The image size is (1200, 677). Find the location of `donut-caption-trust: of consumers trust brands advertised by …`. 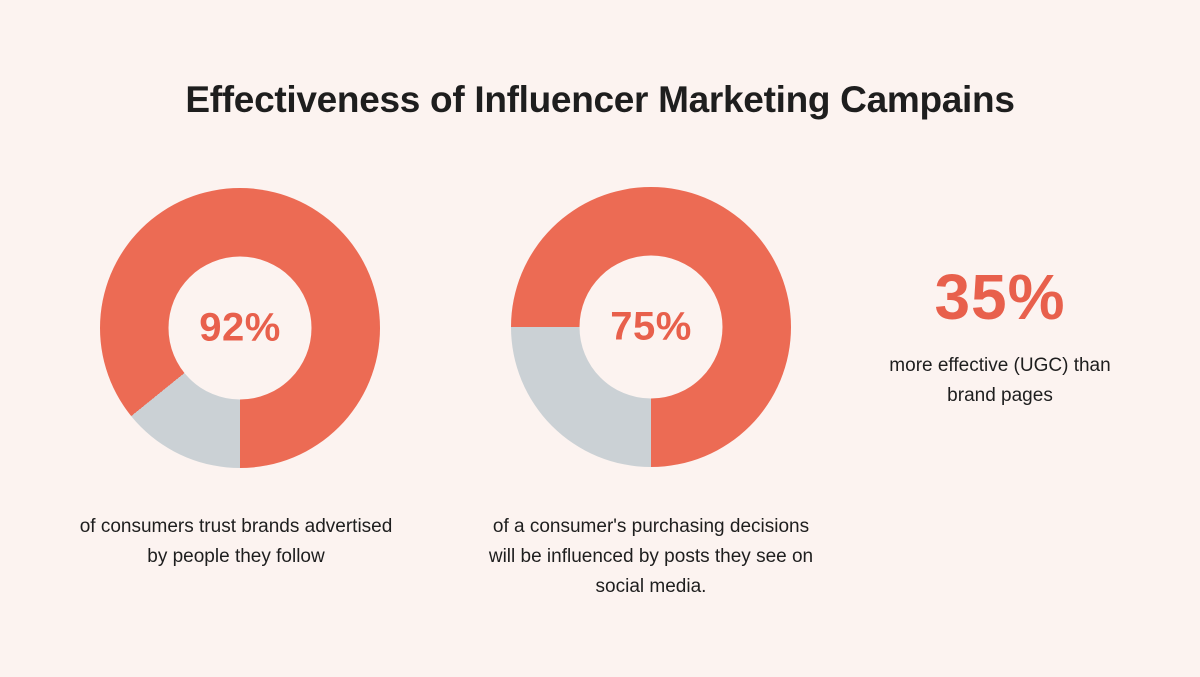

donut-caption-trust: of consumers trust brands advertised by … is located at coordinates (236, 541).